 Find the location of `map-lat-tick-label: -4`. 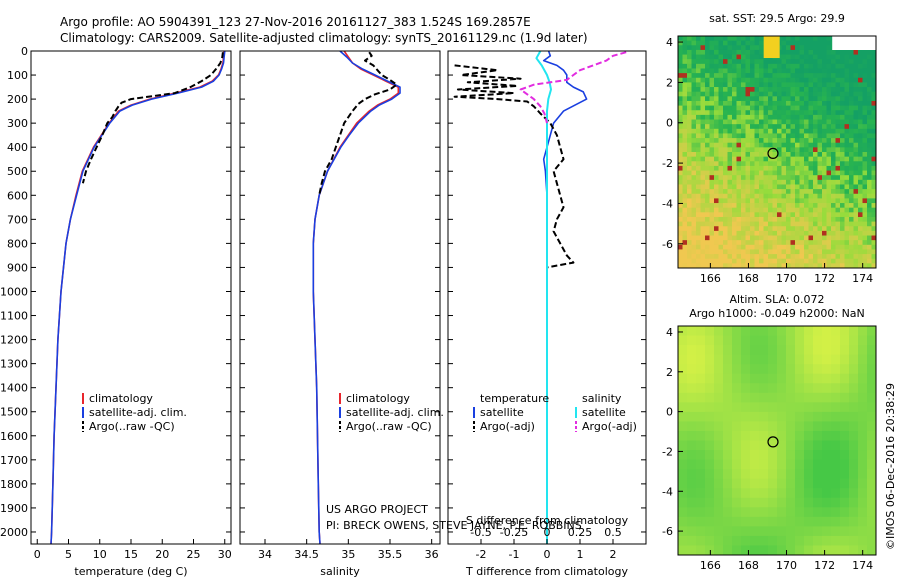

map-lat-tick-label: -4 is located at coordinates (667, 203).